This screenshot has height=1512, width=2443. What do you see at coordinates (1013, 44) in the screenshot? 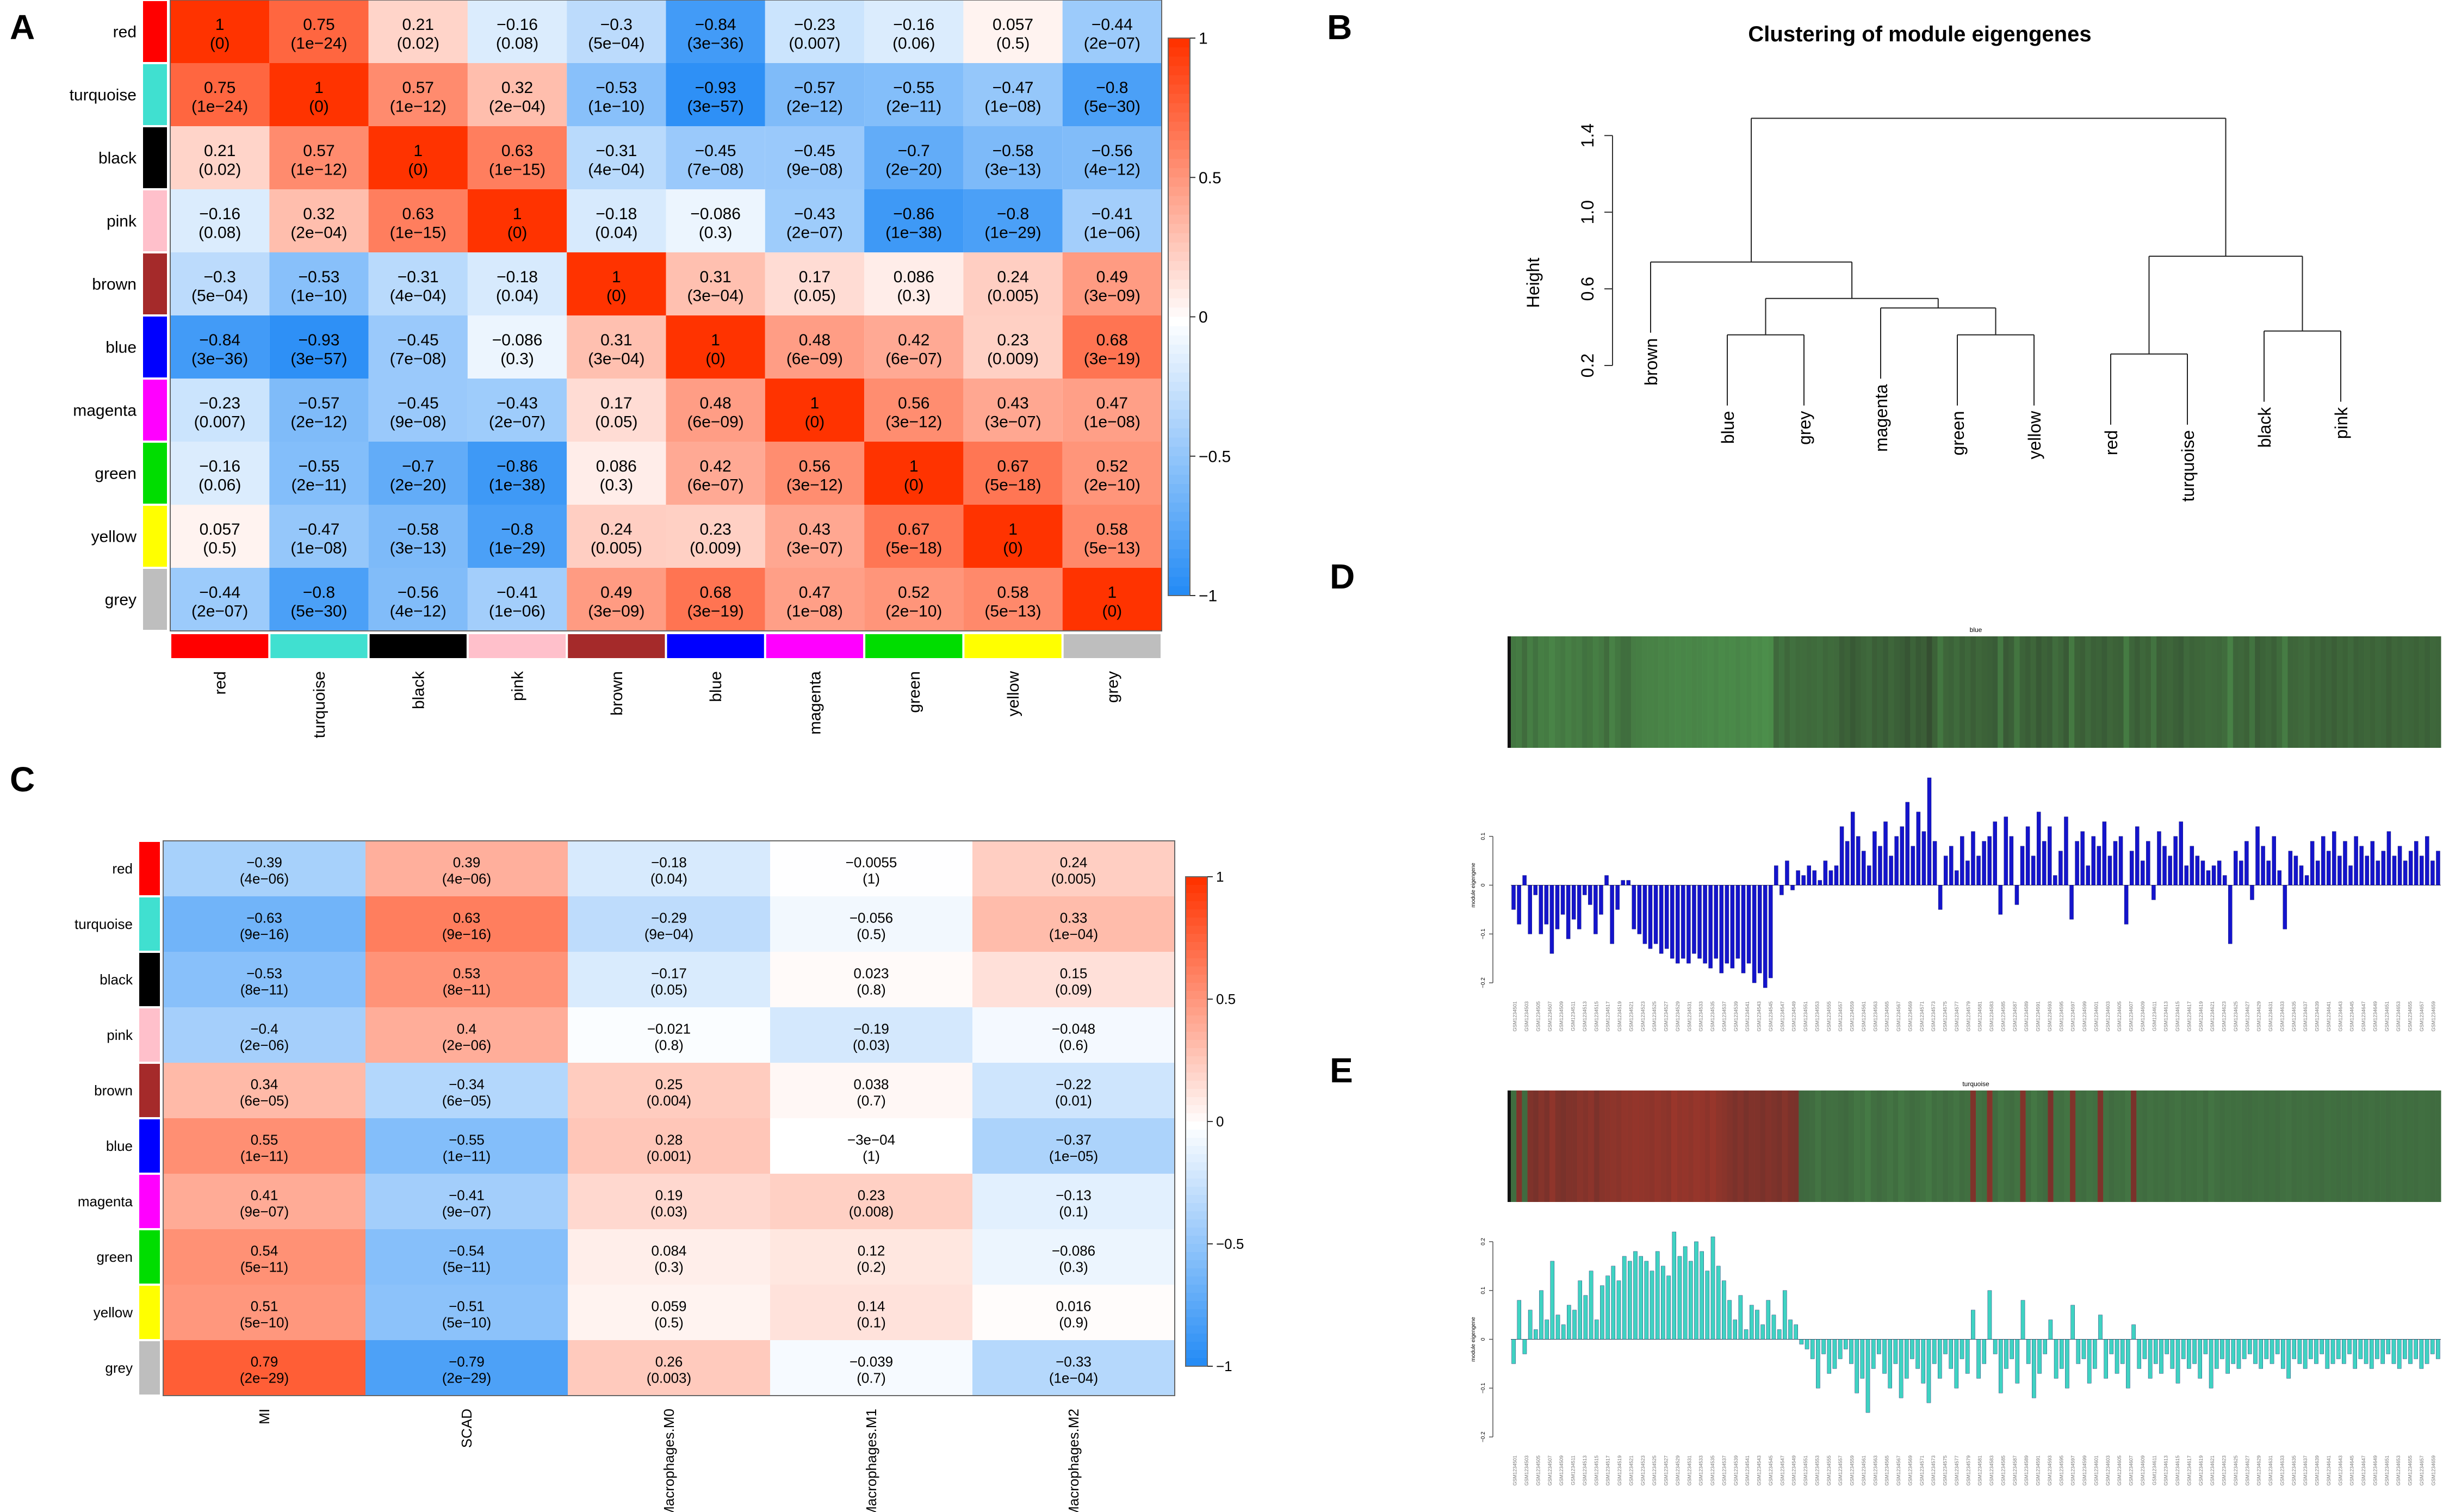
I see `cell-p-value: (0.5)` at bounding box center [1013, 44].